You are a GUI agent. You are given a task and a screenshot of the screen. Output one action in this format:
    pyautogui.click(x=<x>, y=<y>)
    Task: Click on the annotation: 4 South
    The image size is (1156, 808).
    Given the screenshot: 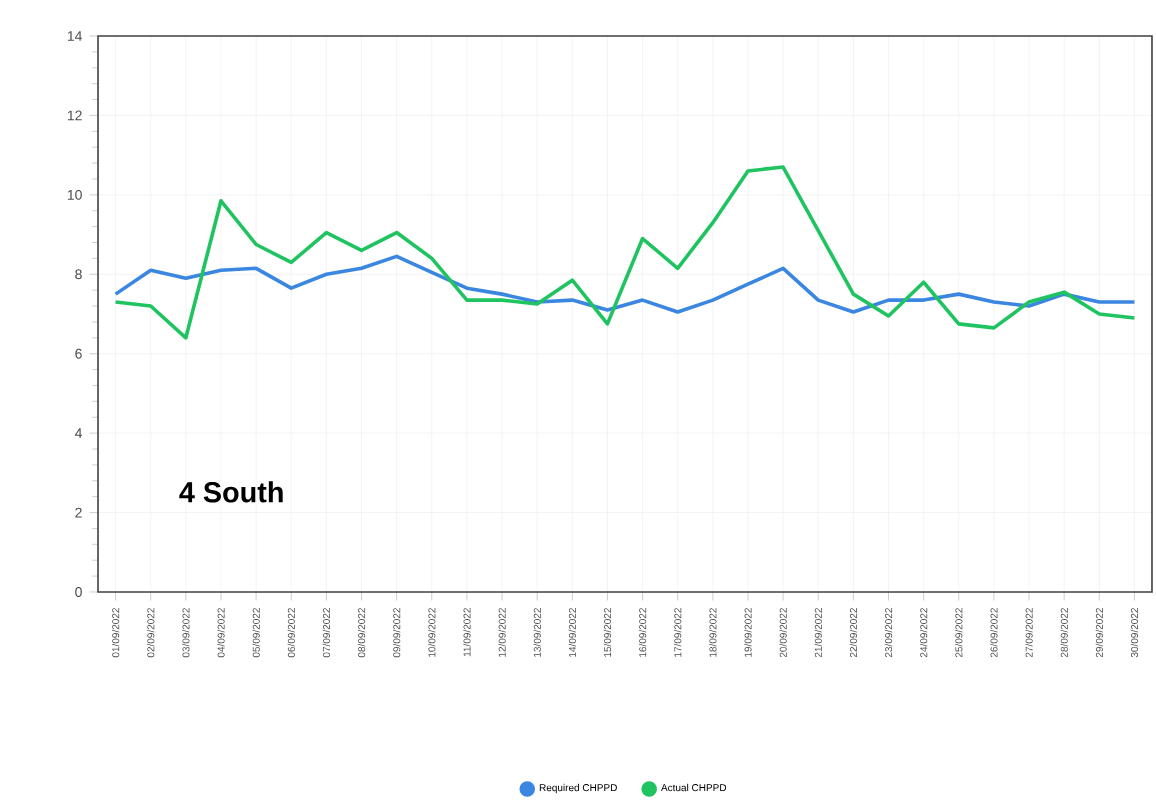 What is the action you would take?
    pyautogui.click(x=231, y=492)
    